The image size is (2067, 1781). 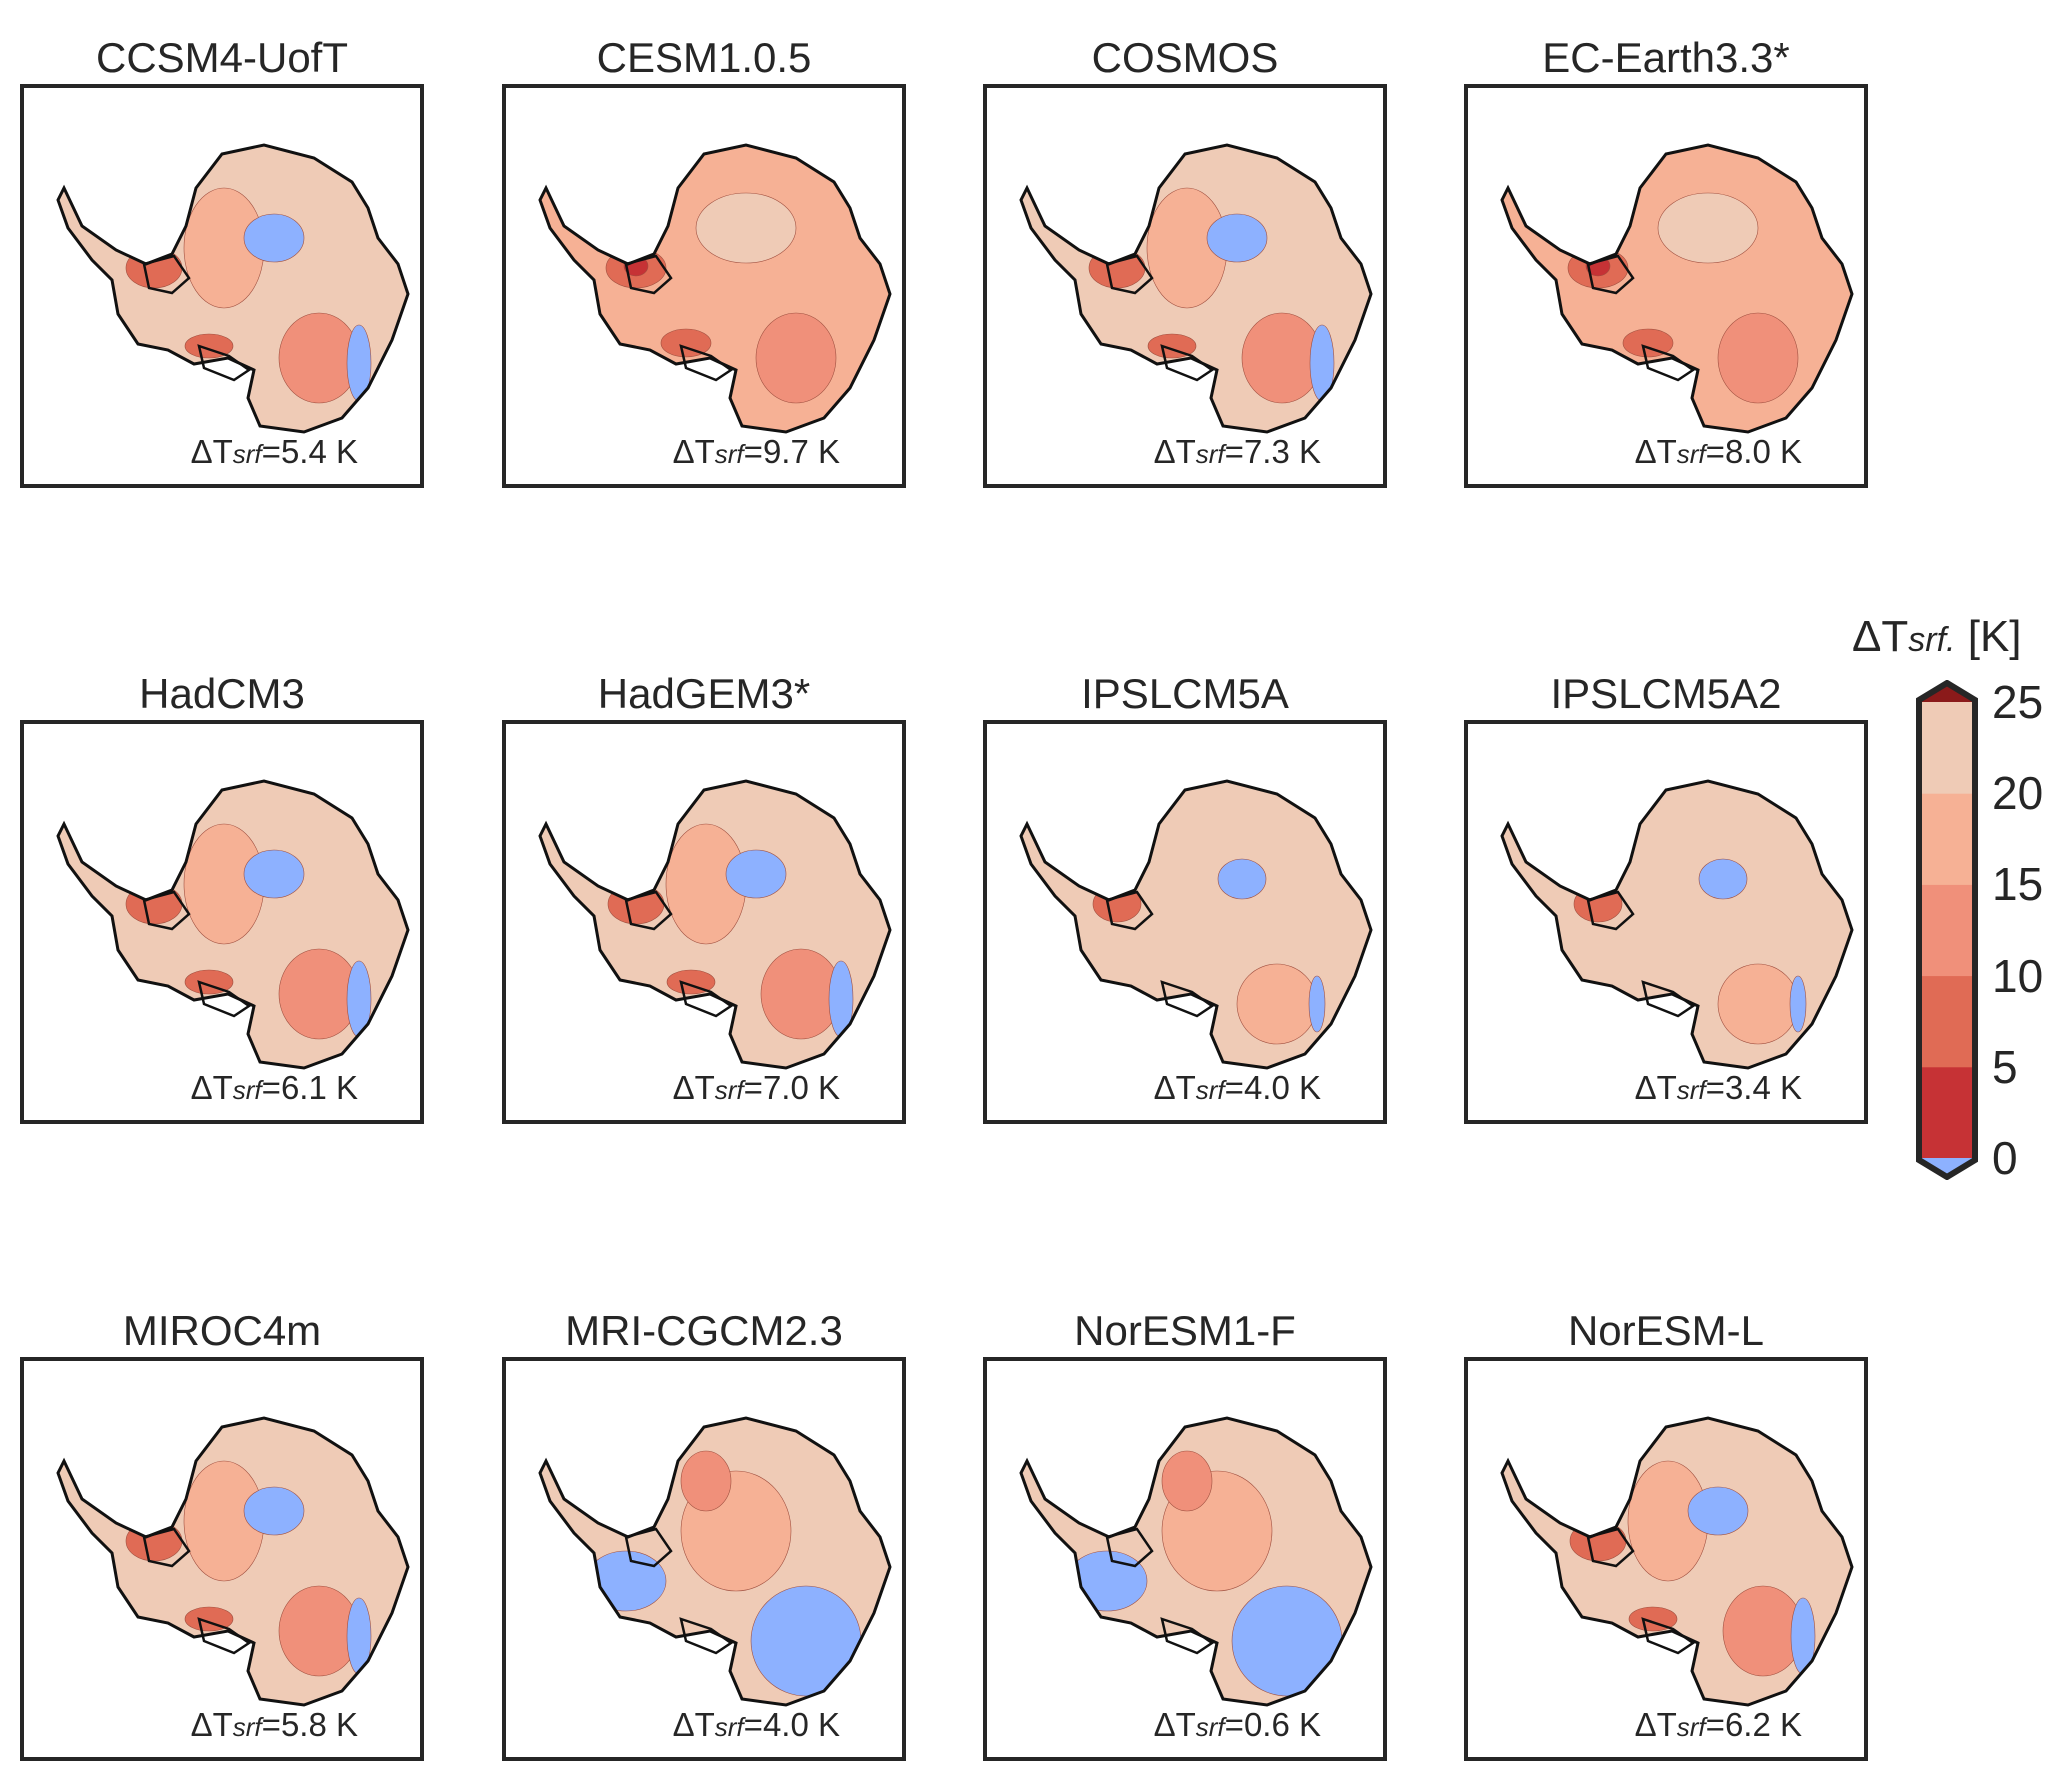 What do you see at coordinates (1237, 453) in the screenshot?
I see `delta-t-label: ΔTsrf=7.3 K` at bounding box center [1237, 453].